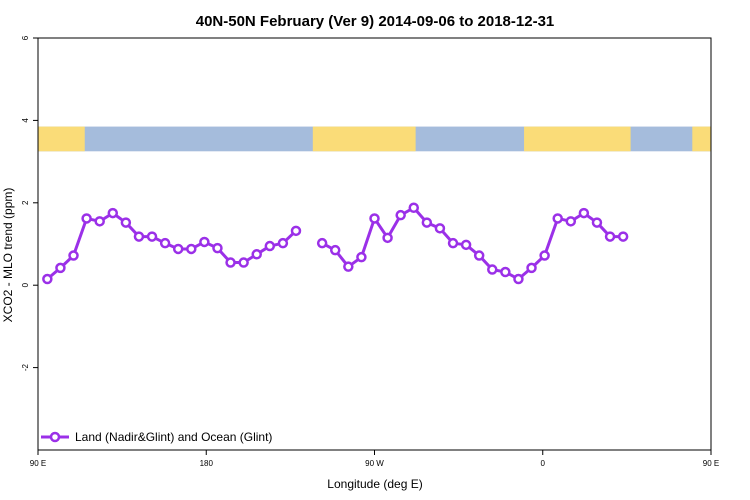 Image resolution: width=750 pixels, height=500 pixels. Describe the element at coordinates (543, 463) in the screenshot. I see `x-tick-label: 0` at that location.